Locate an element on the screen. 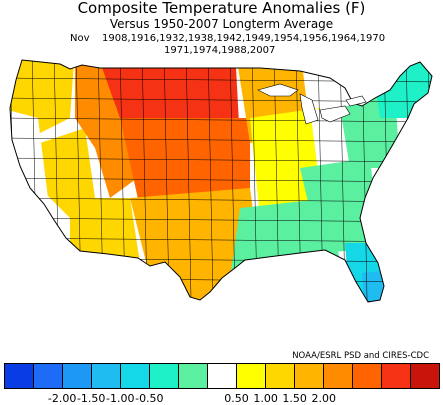  chart-subtitle: Versus 1950-2007 Longterm Average is located at coordinates (221, 24).